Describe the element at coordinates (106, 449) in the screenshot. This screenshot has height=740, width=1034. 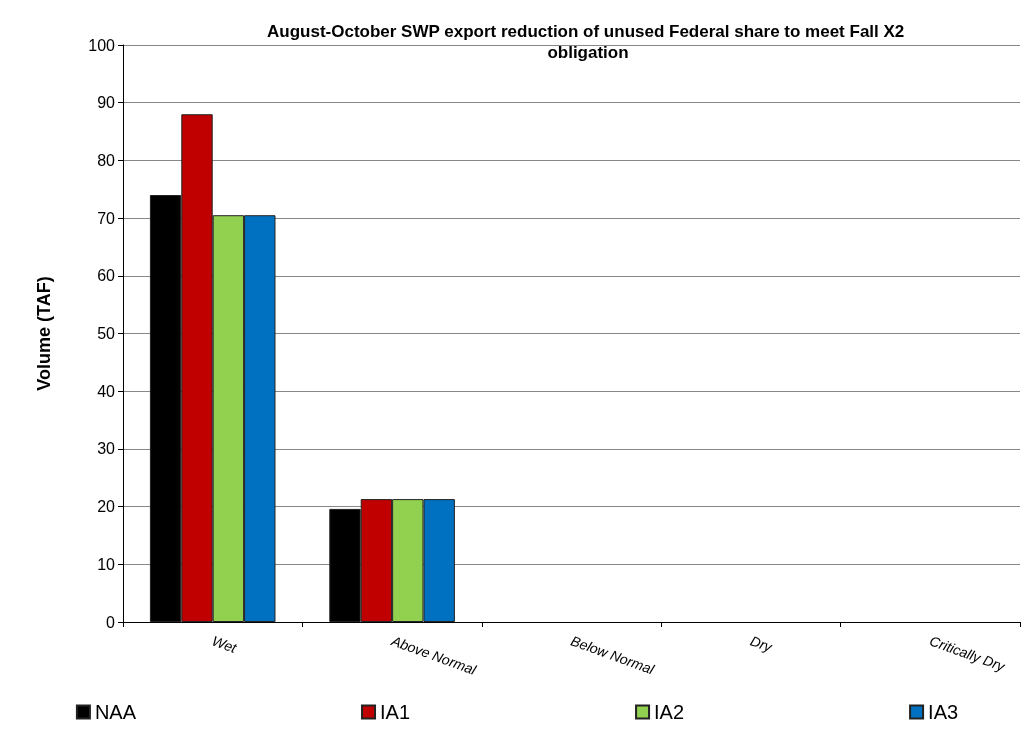
I see `y-tick-label: 30` at that location.